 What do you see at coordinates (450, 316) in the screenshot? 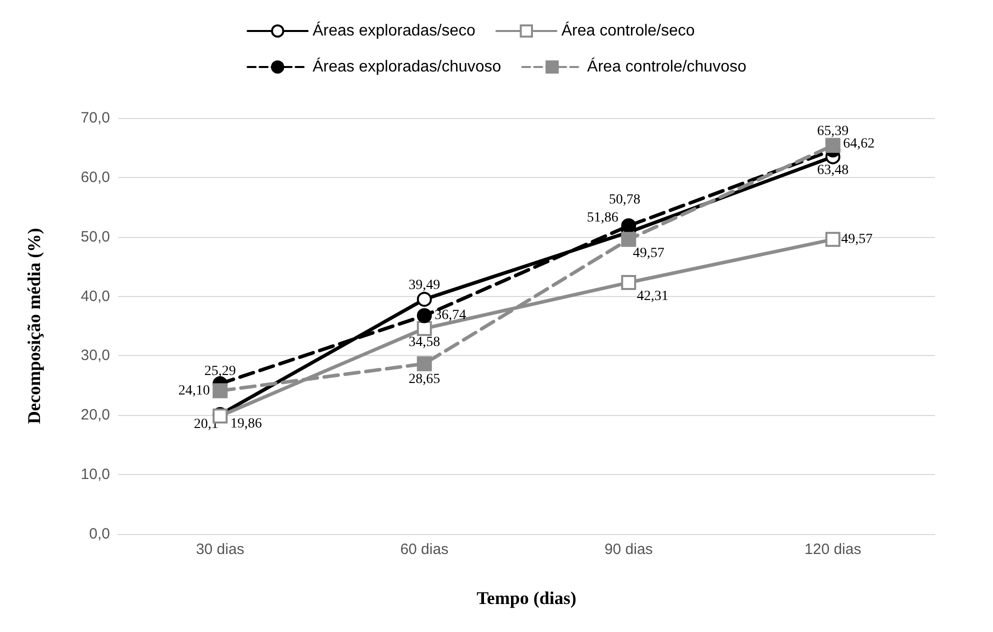
I see `data-label: 36,74` at bounding box center [450, 316].